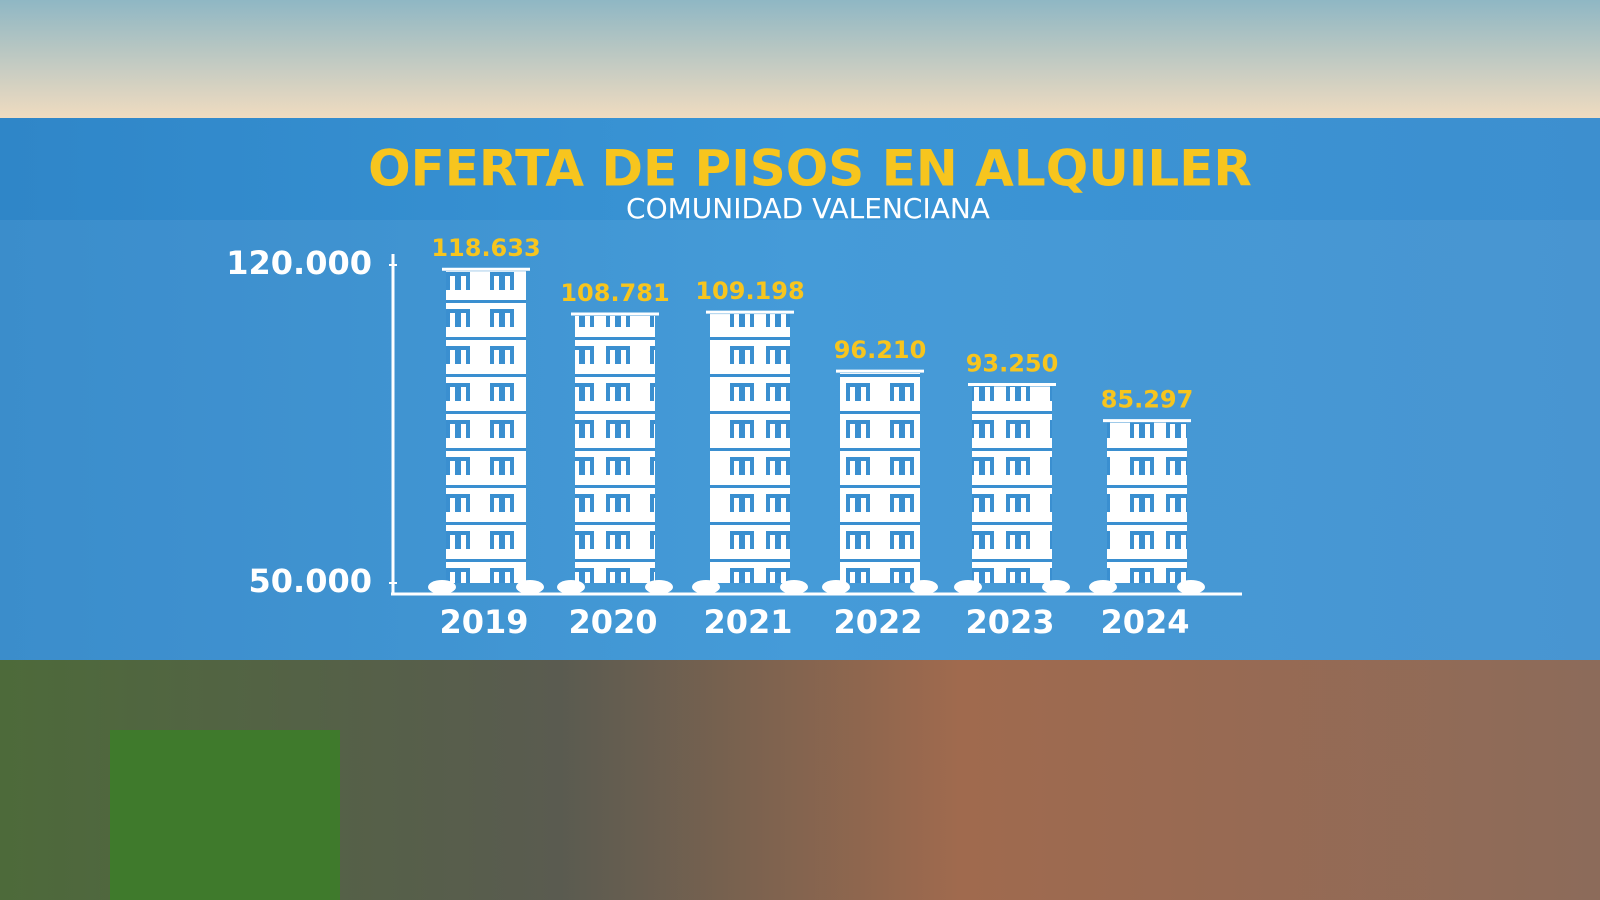 The width and height of the screenshot is (1600, 900). Describe the element at coordinates (299, 263) in the screenshot. I see `y-tick-label: 120.000` at that location.